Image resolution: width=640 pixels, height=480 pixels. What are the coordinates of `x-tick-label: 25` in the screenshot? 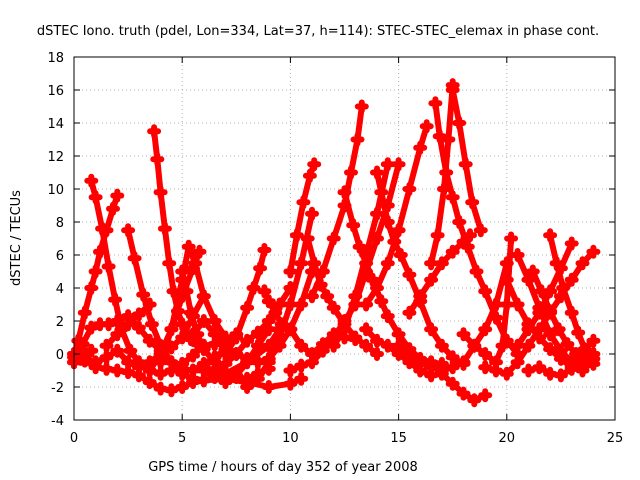 It's located at (615, 438).